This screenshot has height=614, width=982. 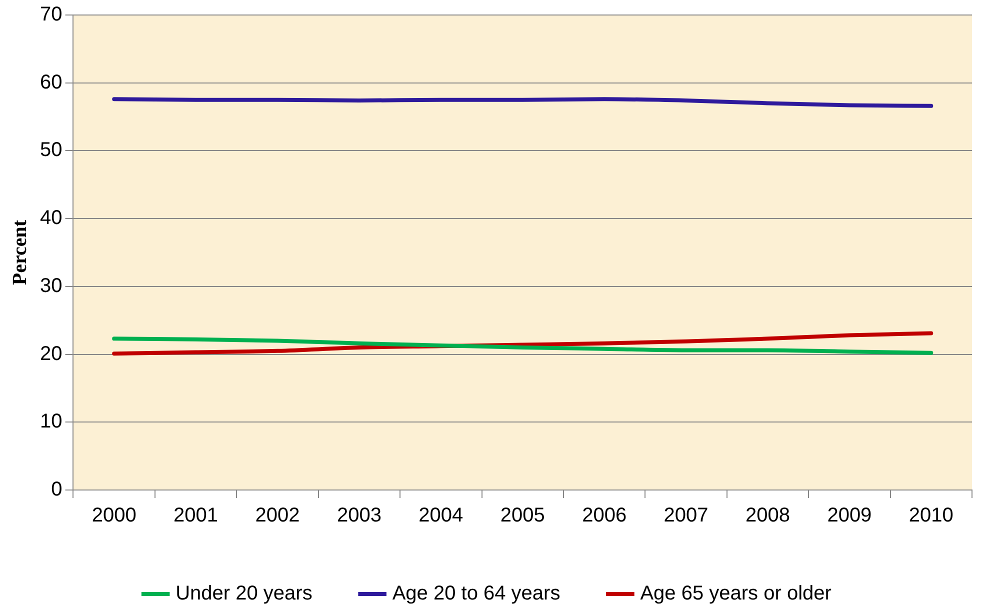 What do you see at coordinates (767, 515) in the screenshot?
I see `x-tick-label: 2008` at bounding box center [767, 515].